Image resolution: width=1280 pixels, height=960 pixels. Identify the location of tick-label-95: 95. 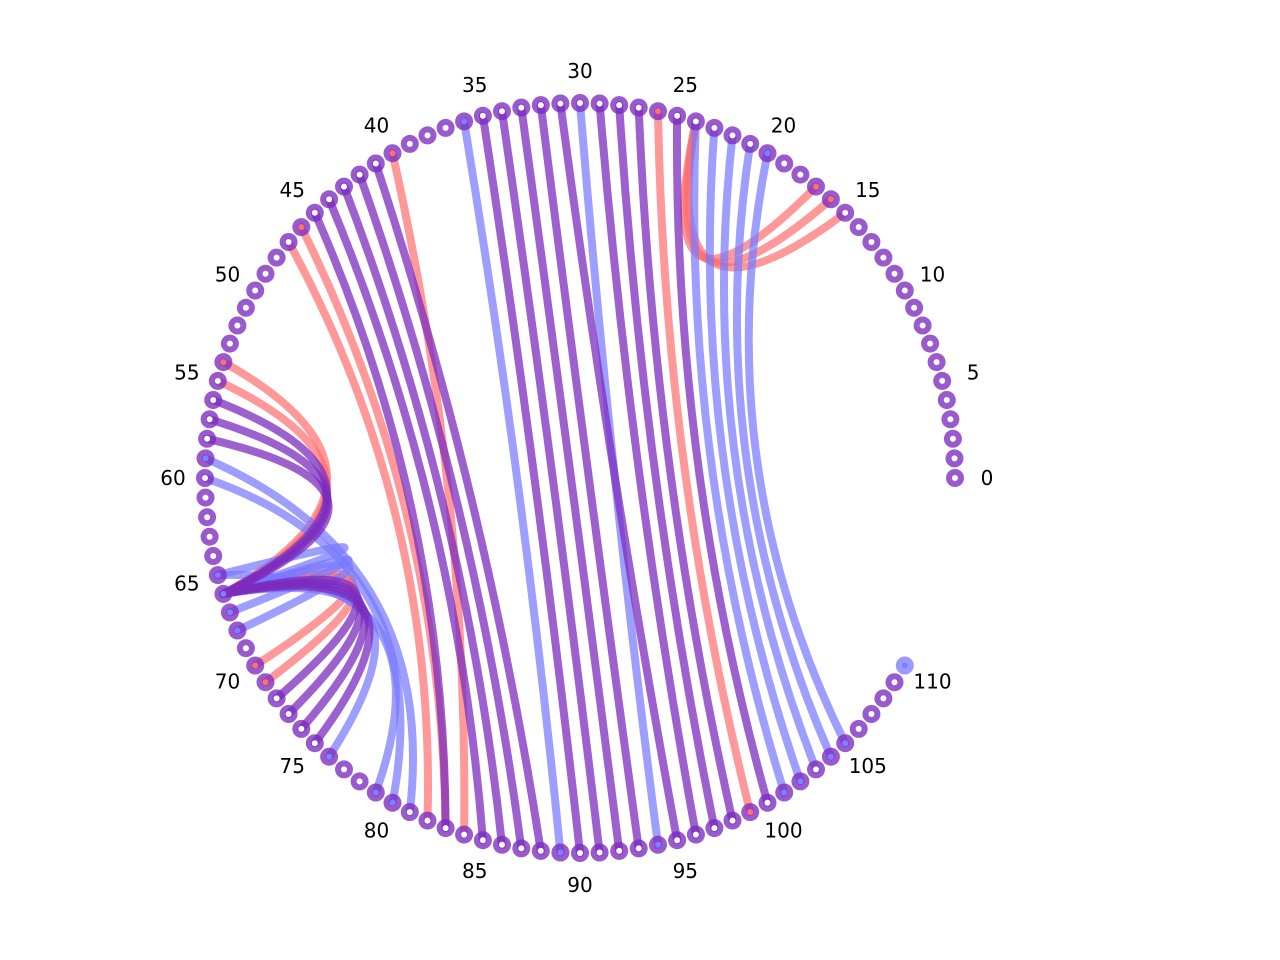
(685, 871).